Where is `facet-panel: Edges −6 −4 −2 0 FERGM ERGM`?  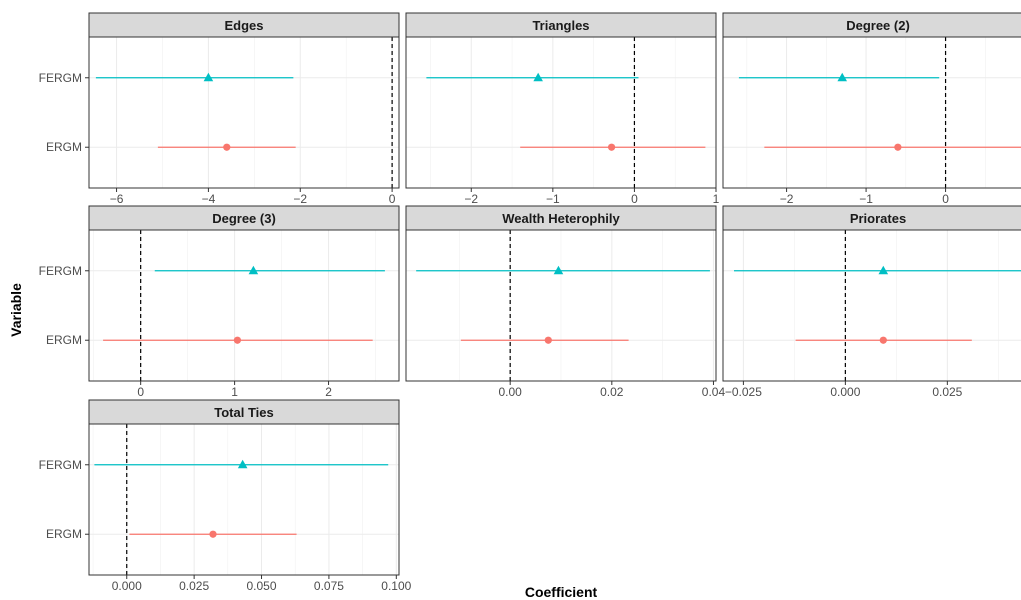
facet-panel: Edges −6 −4 −2 0 FERGM ERGM is located at coordinates (219, 109).